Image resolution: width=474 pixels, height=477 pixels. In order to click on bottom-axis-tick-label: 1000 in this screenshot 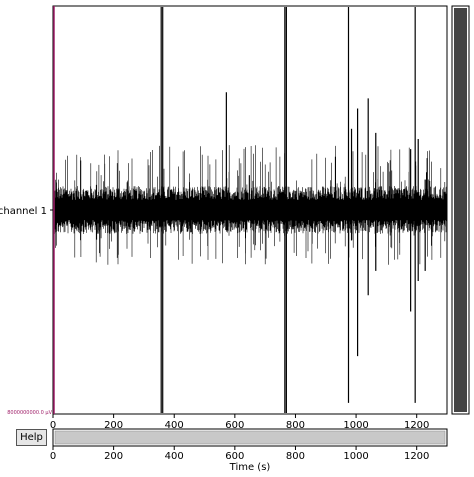, I will do `click(355, 456)`.